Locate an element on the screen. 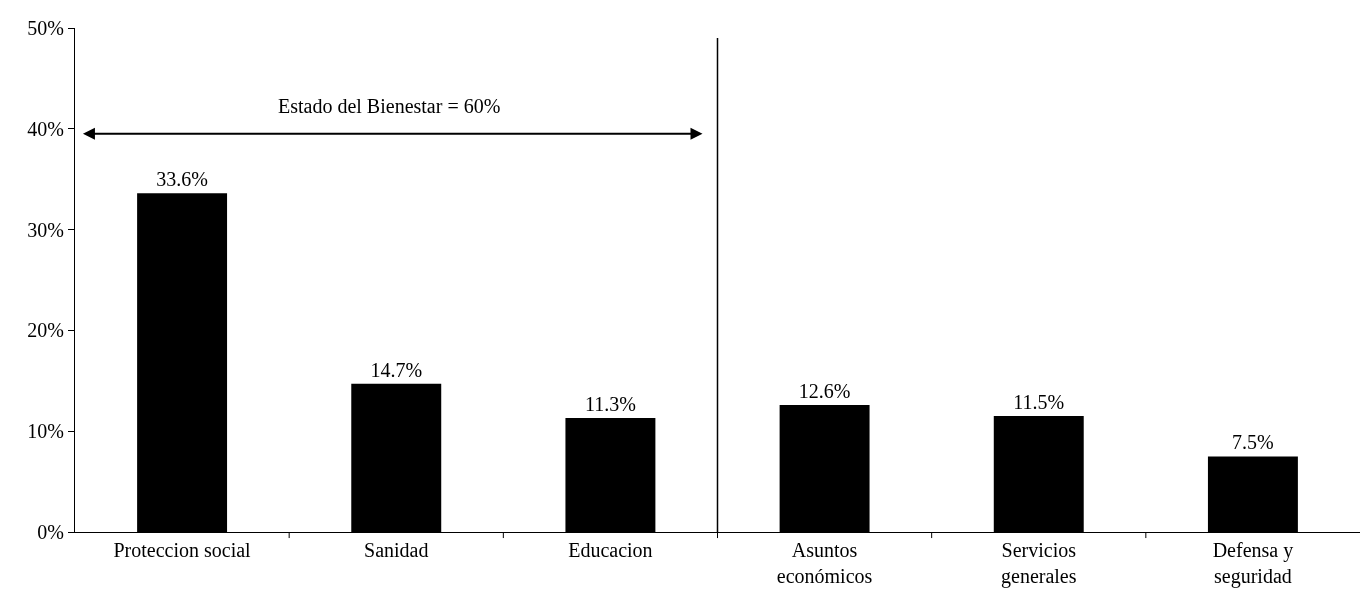 Image resolution: width=1365 pixels, height=612 pixels. x-tick-label: Defensa y seguridad is located at coordinates (1253, 563).